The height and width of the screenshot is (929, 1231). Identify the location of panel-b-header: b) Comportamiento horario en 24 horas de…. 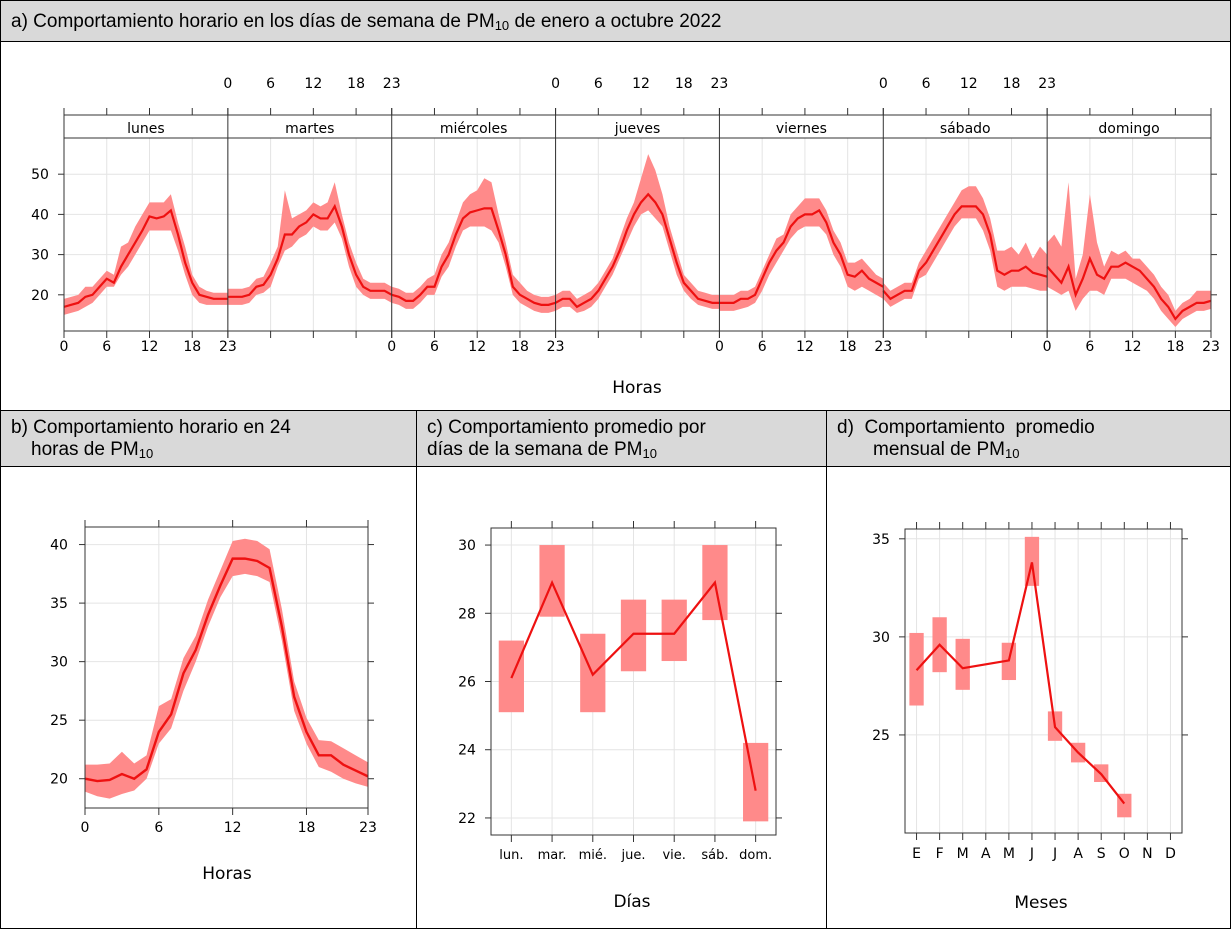
(208, 438).